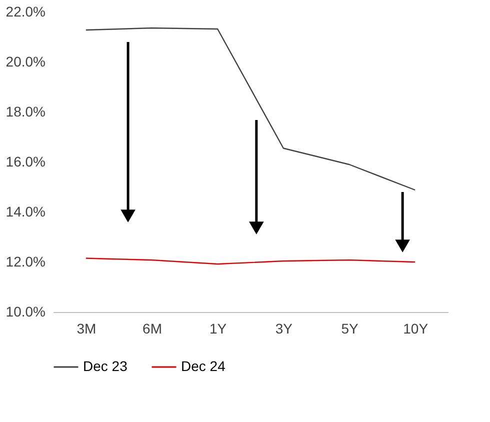 This screenshot has width=490, height=422. What do you see at coordinates (26, 112) in the screenshot?
I see `y-tick-label: 18.0%` at bounding box center [26, 112].